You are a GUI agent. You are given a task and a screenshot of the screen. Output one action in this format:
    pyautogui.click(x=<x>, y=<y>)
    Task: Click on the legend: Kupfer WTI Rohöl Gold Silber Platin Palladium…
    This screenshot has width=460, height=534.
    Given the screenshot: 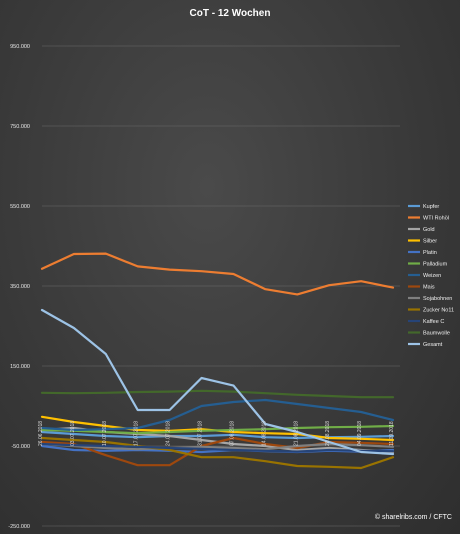 What is the action you would take?
    pyautogui.click(x=431, y=276)
    